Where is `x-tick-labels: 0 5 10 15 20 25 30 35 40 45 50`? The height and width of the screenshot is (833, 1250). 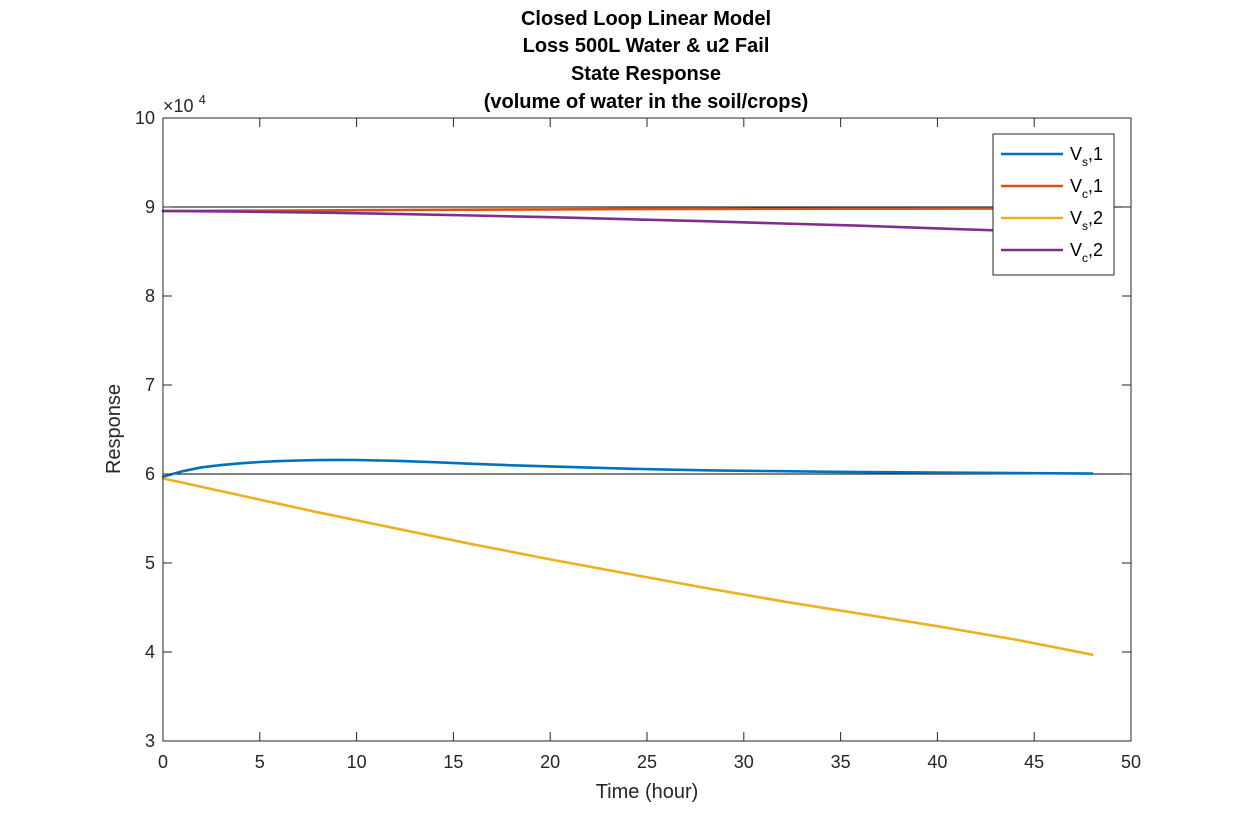
x-tick-labels: 0 5 10 15 20 25 30 35 40 45 50 is located at coordinates (649, 762).